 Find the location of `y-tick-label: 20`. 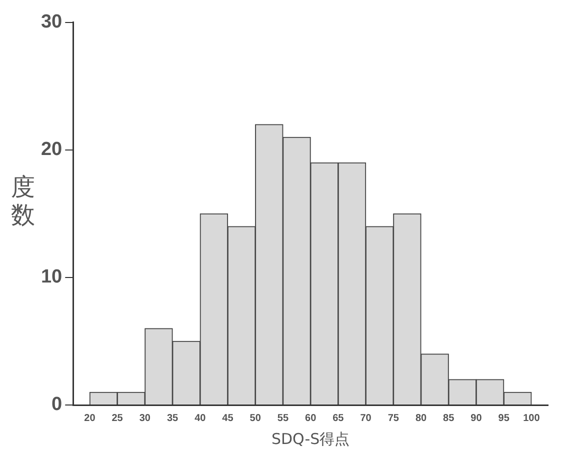

y-tick-label: 20 is located at coordinates (51, 149).